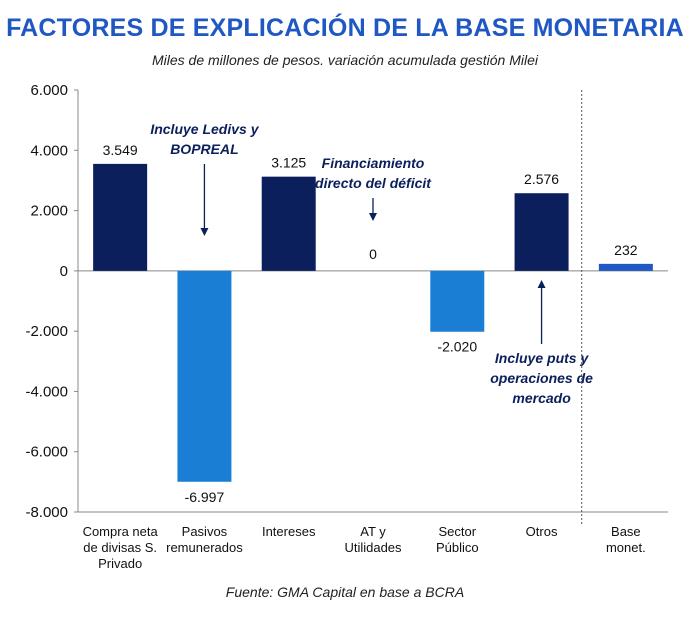 Image resolution: width=690 pixels, height=630 pixels. What do you see at coordinates (121, 531) in the screenshot?
I see `category-label: Compra neta` at bounding box center [121, 531].